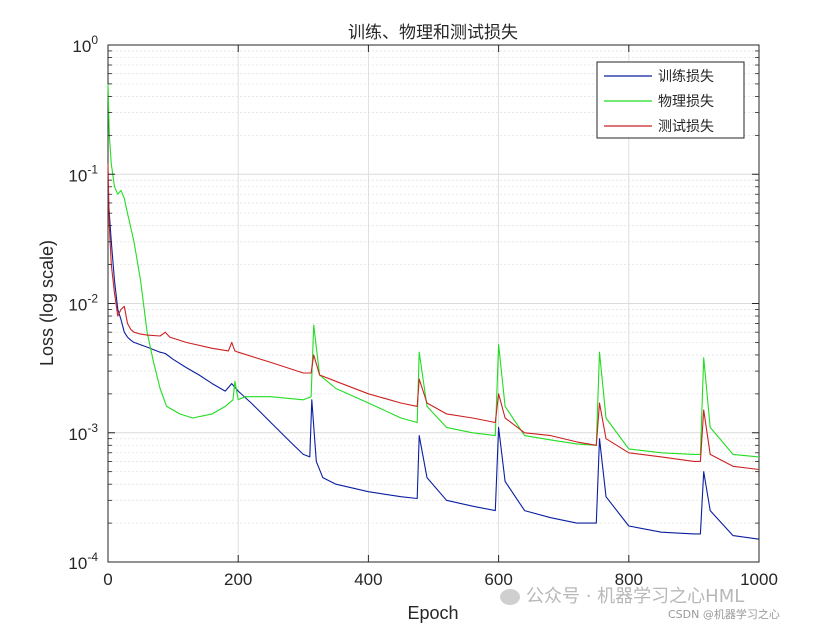  Describe the element at coordinates (686, 127) in the screenshot. I see `legend-label-test: 测试损失` at that location.